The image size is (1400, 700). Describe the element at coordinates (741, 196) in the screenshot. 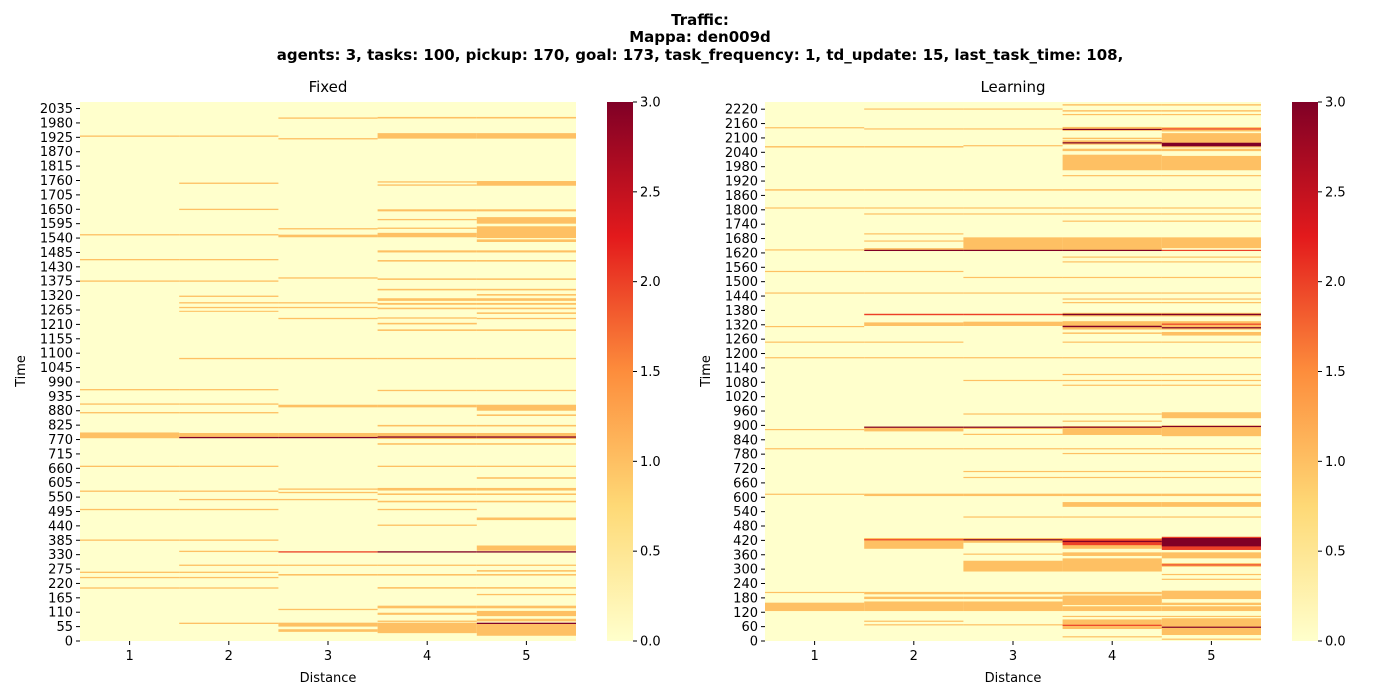

I see `y-tick-label: 1860` at that location.